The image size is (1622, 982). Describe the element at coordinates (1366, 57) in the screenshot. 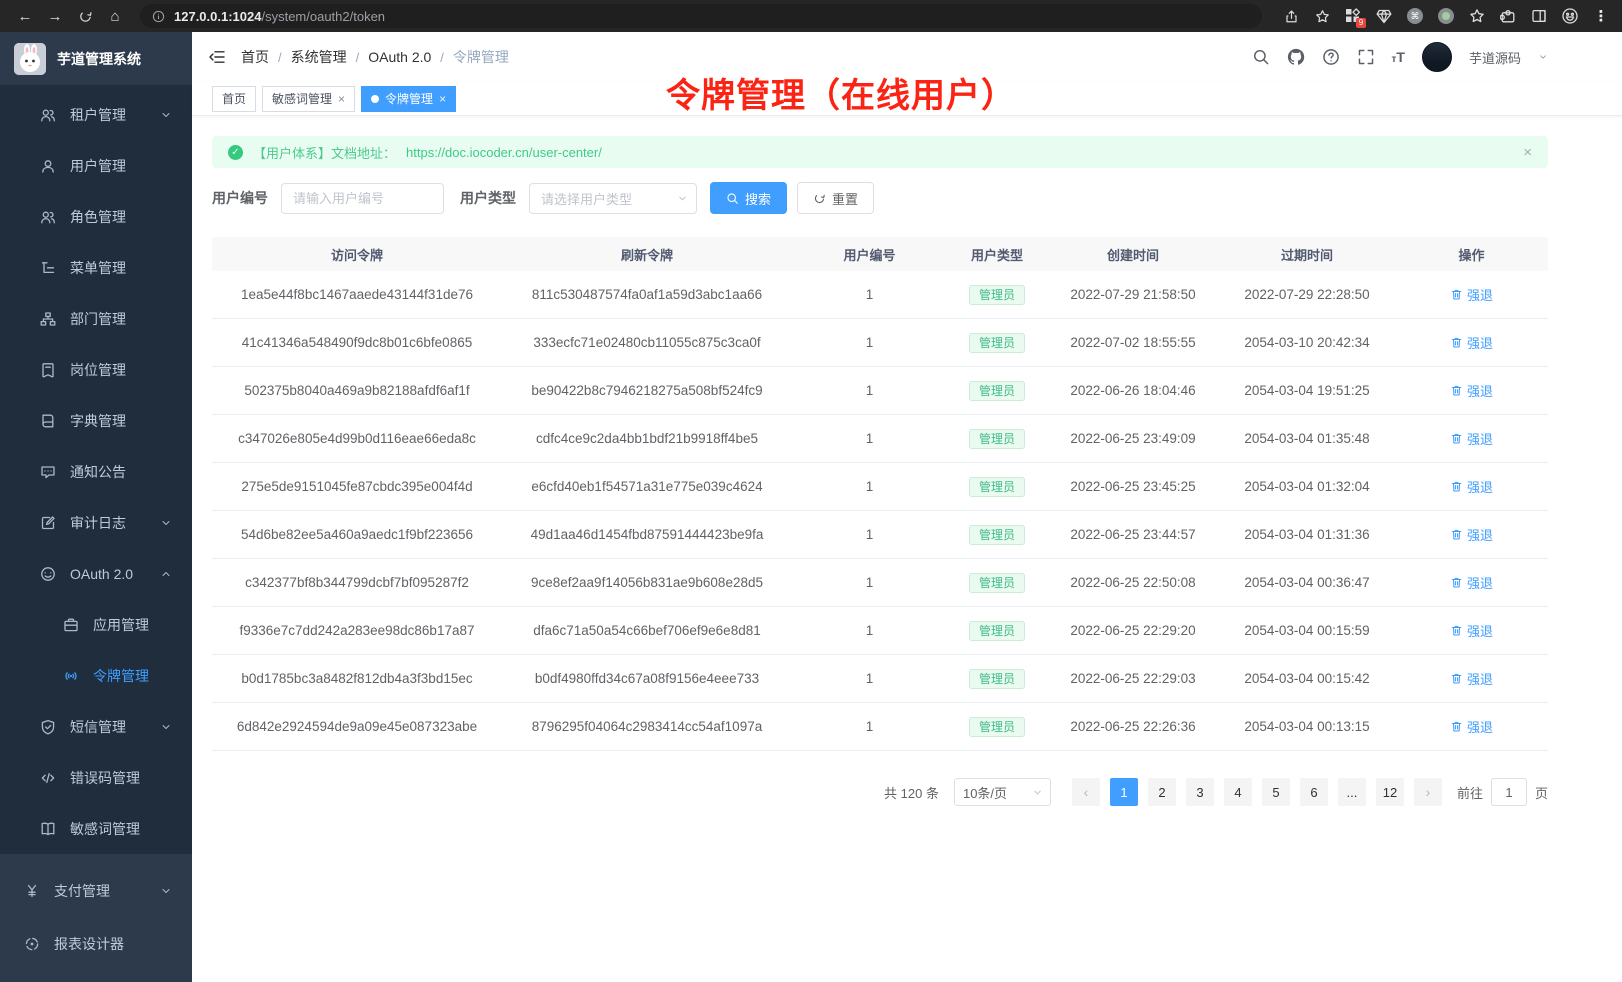

I see `fullscreen-icon` at that location.